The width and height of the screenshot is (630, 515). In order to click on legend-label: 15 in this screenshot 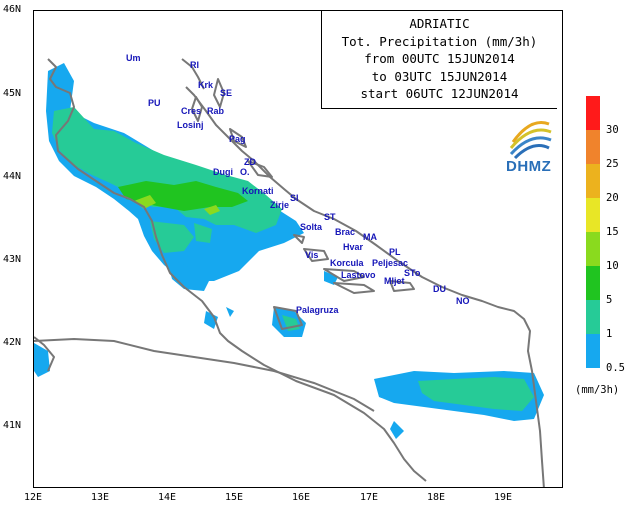, I will do `click(612, 232)`.